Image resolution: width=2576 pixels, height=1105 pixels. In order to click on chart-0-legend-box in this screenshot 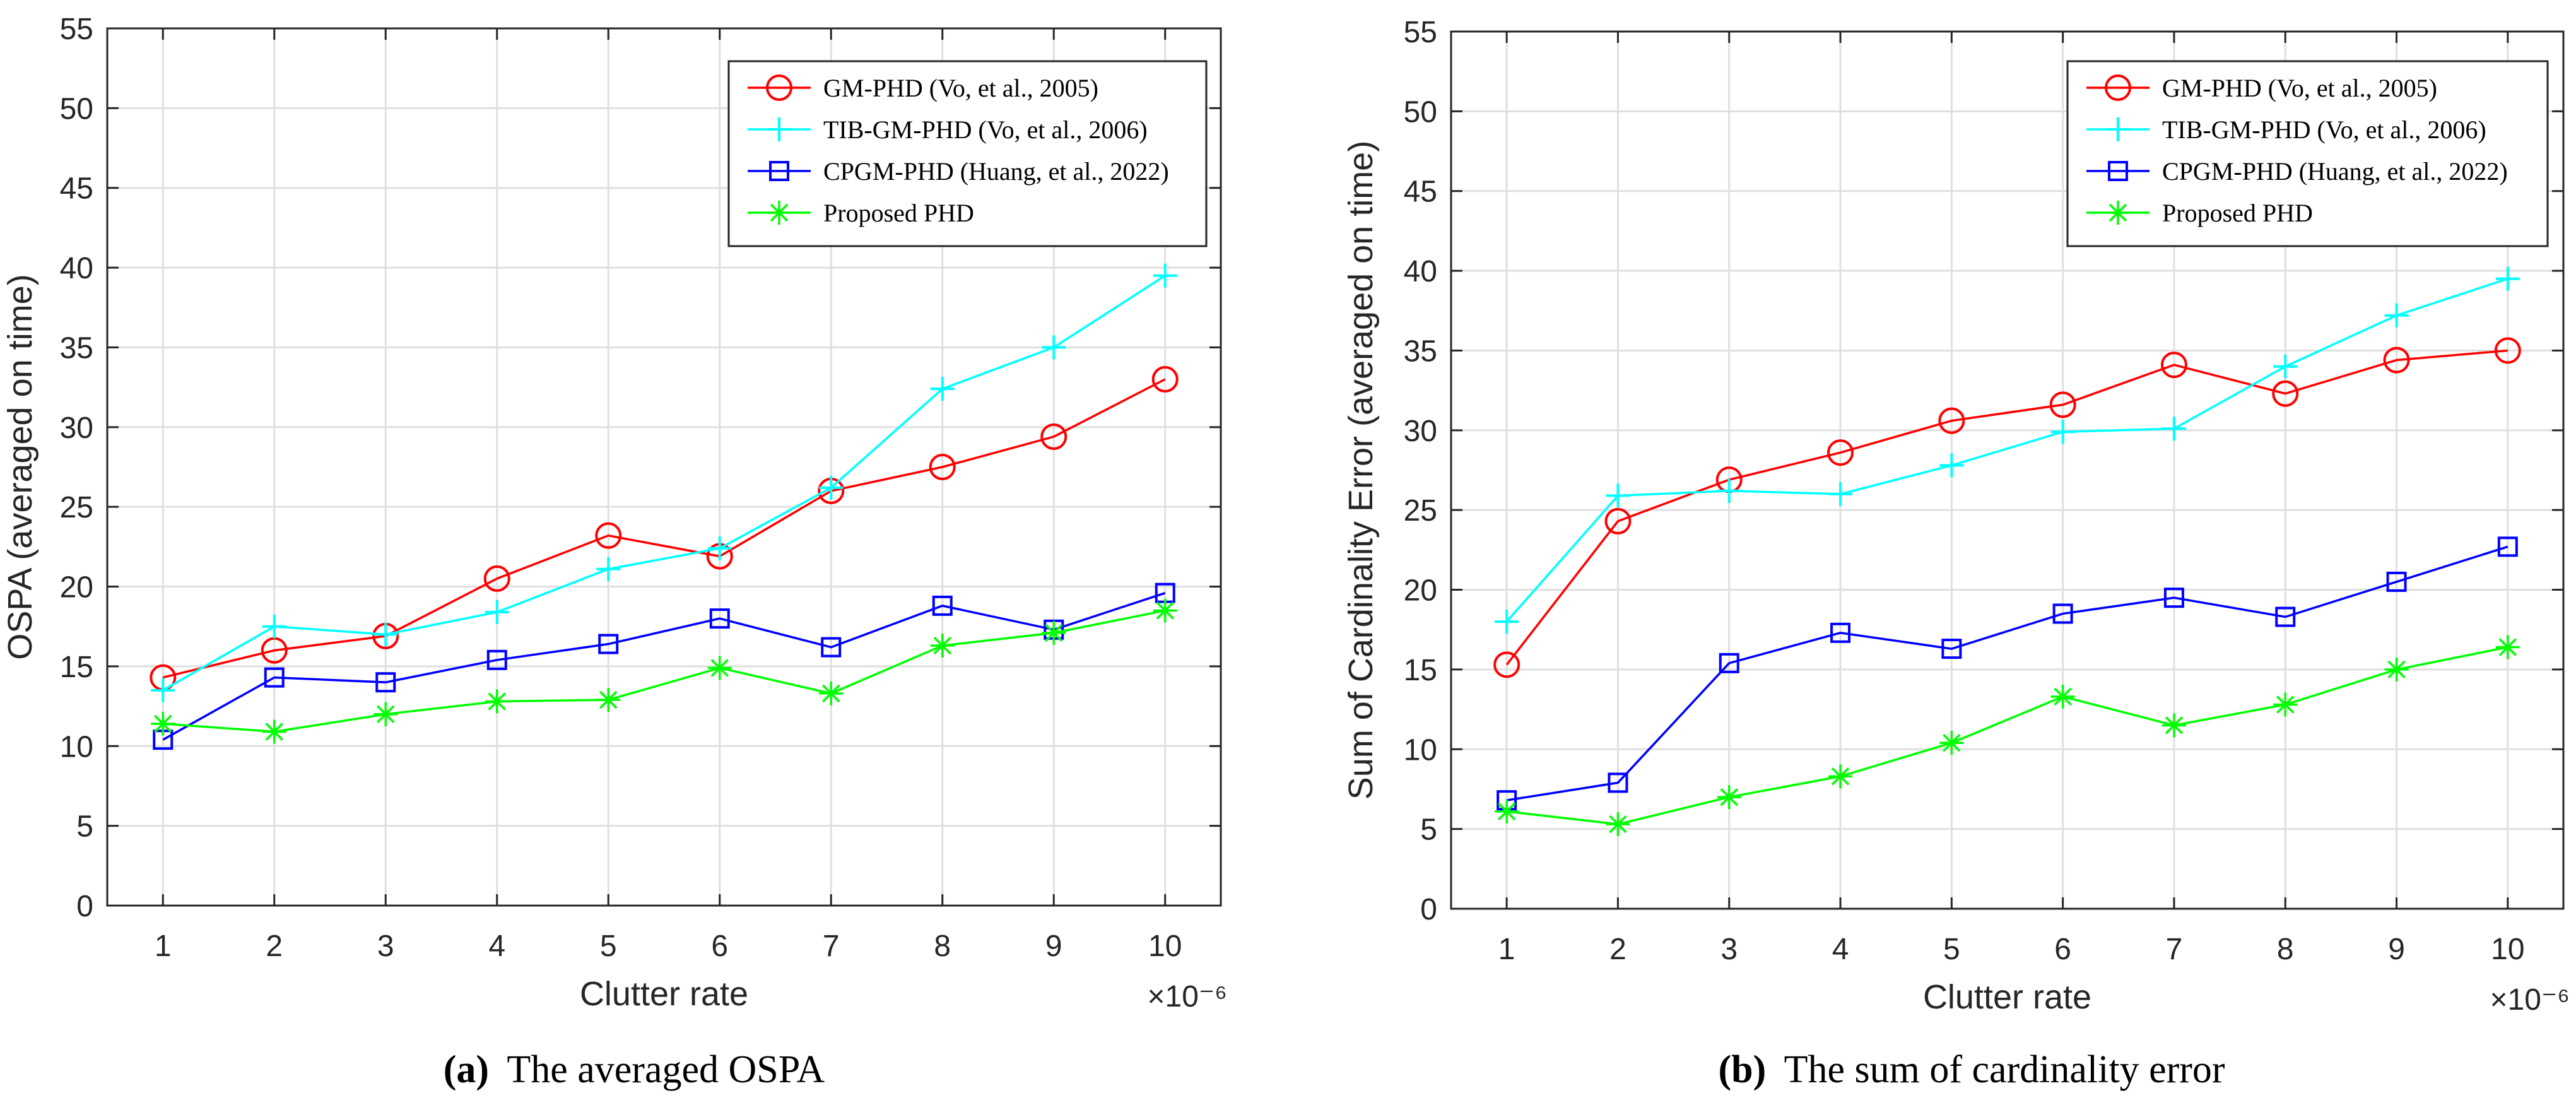, I will do `click(968, 153)`.